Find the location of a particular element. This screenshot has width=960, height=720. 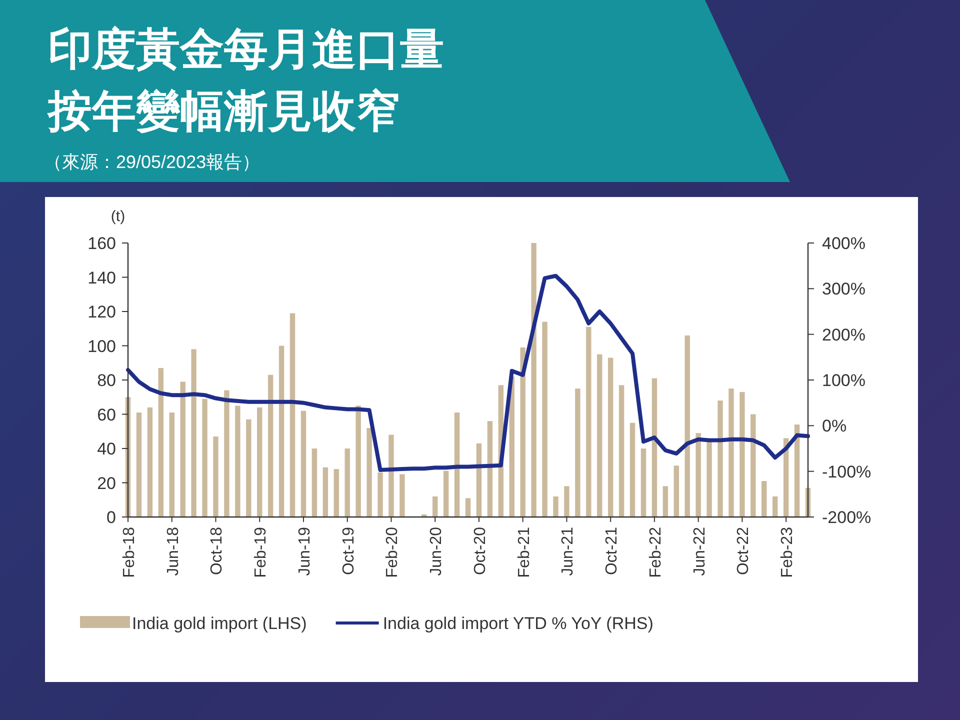

legend-label: India gold import YTD % YoY (RHS) is located at coordinates (518, 623).